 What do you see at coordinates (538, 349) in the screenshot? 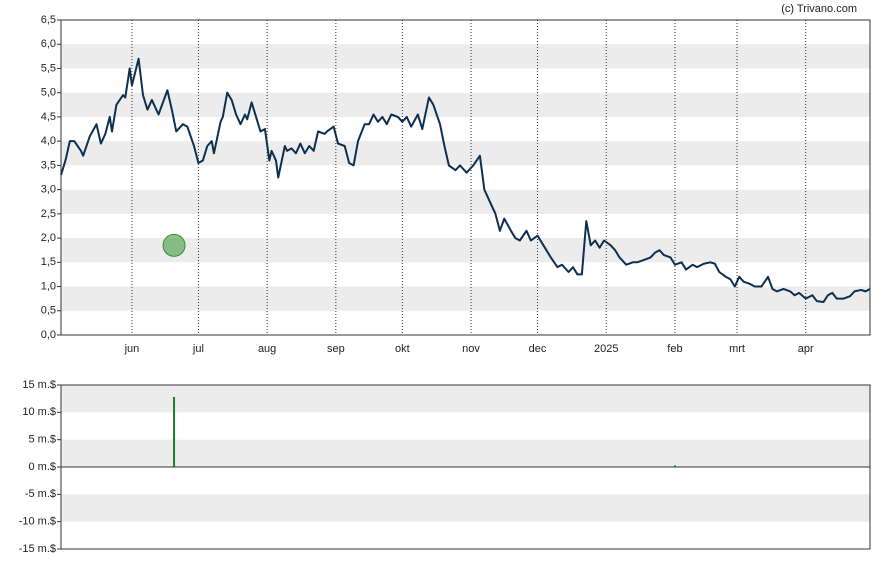
I see `x-tick-label: dec` at bounding box center [538, 349].